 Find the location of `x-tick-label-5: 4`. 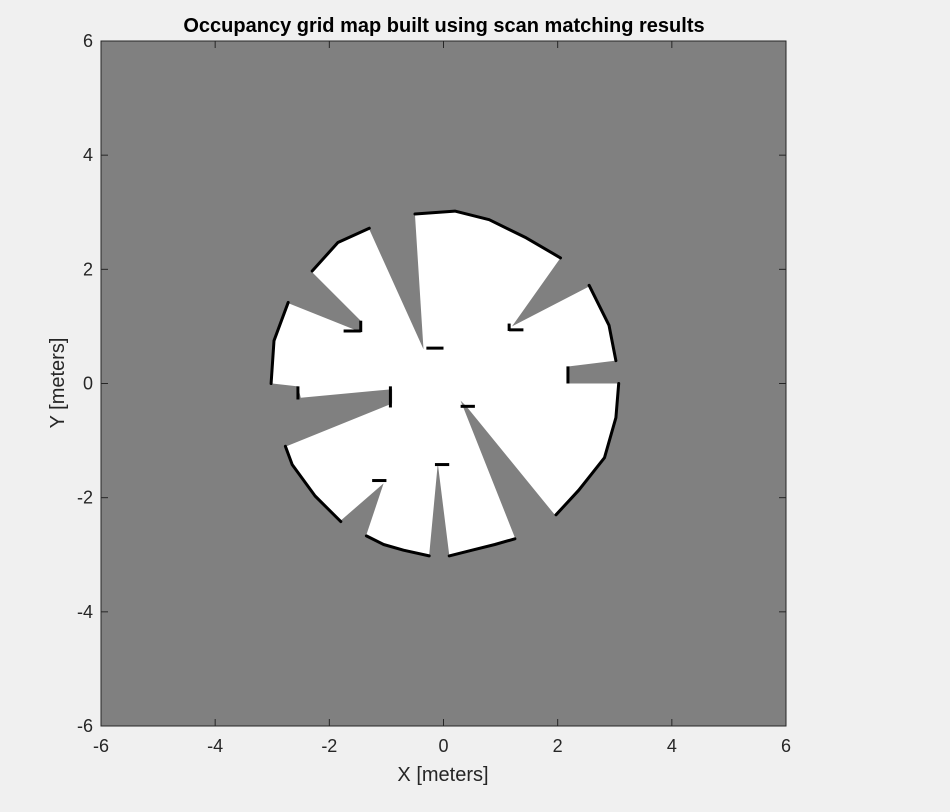

x-tick-label-5: 4 is located at coordinates (672, 746).